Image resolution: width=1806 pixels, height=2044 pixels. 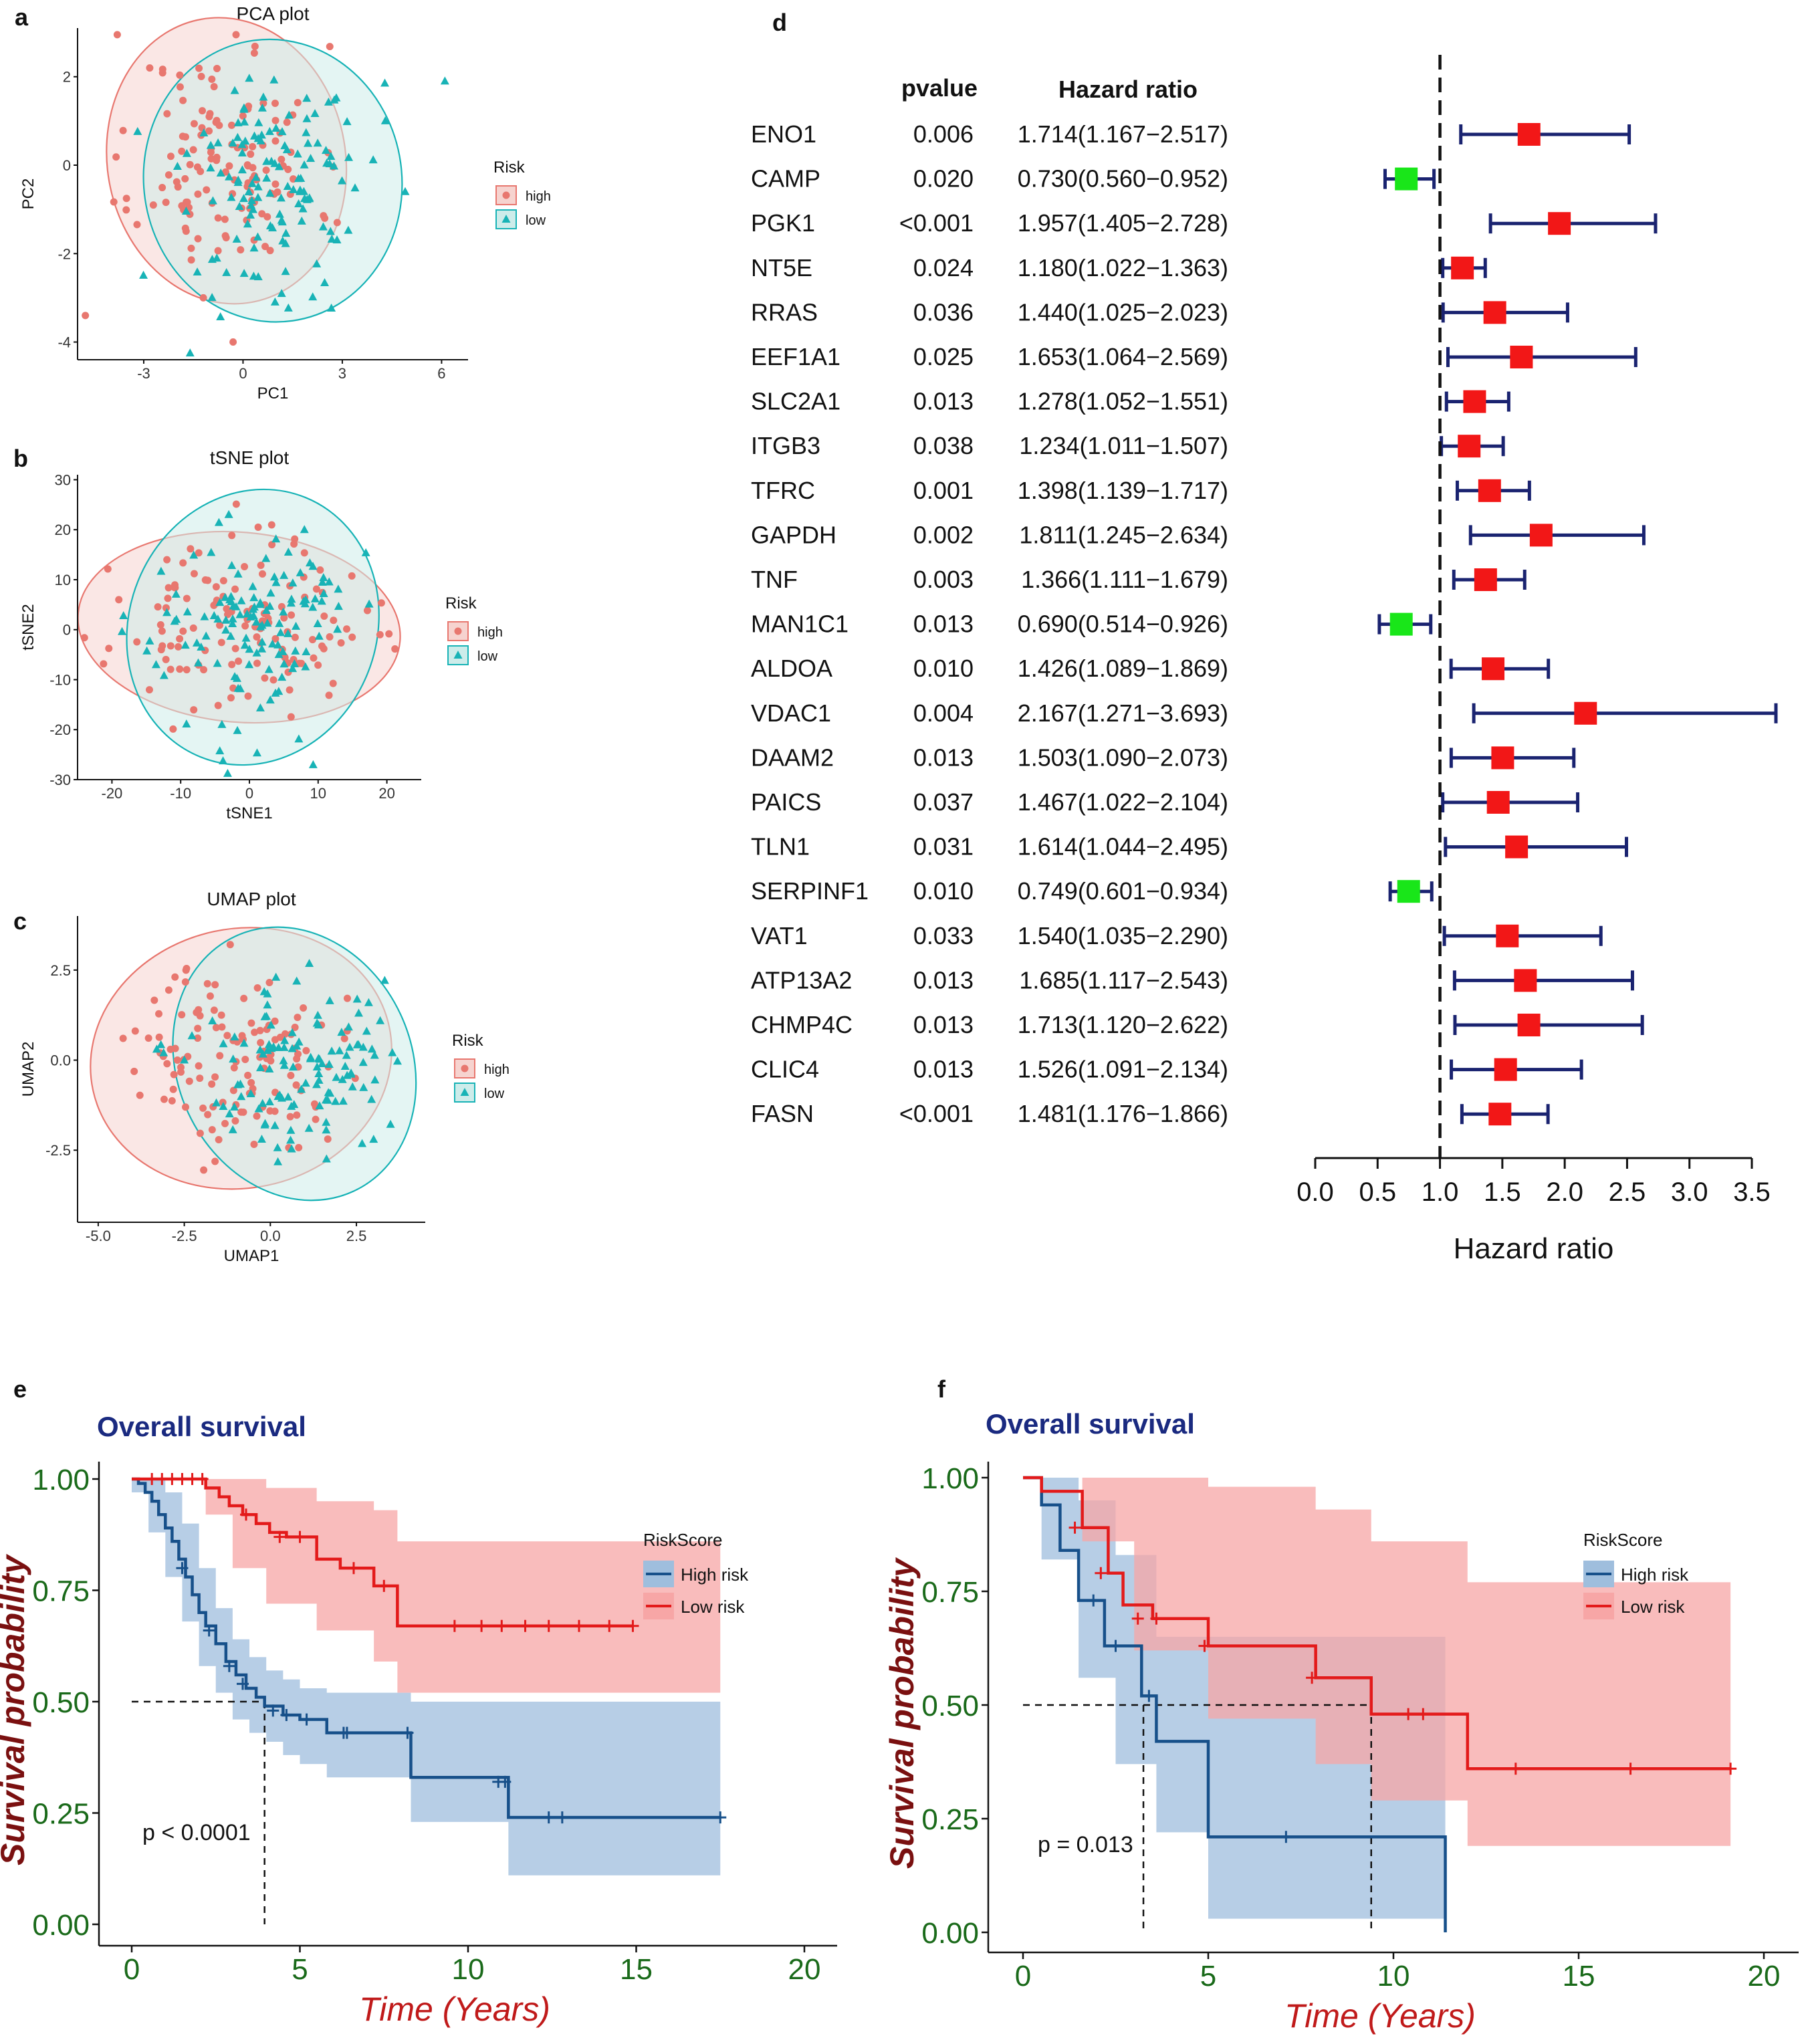 What do you see at coordinates (22, 17) in the screenshot?
I see `panel-label-a: a` at bounding box center [22, 17].